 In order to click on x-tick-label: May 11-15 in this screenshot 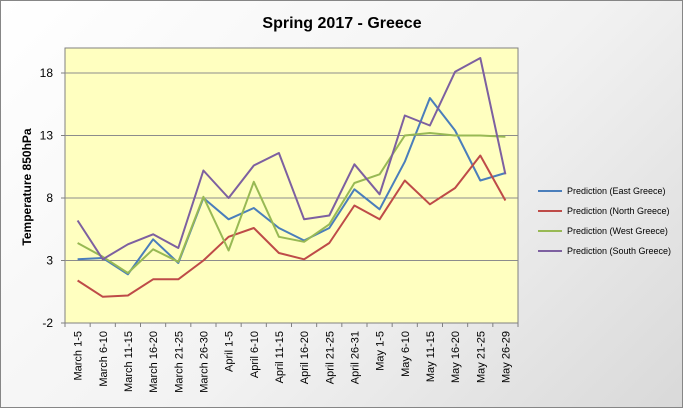, I will do `click(431, 356)`.